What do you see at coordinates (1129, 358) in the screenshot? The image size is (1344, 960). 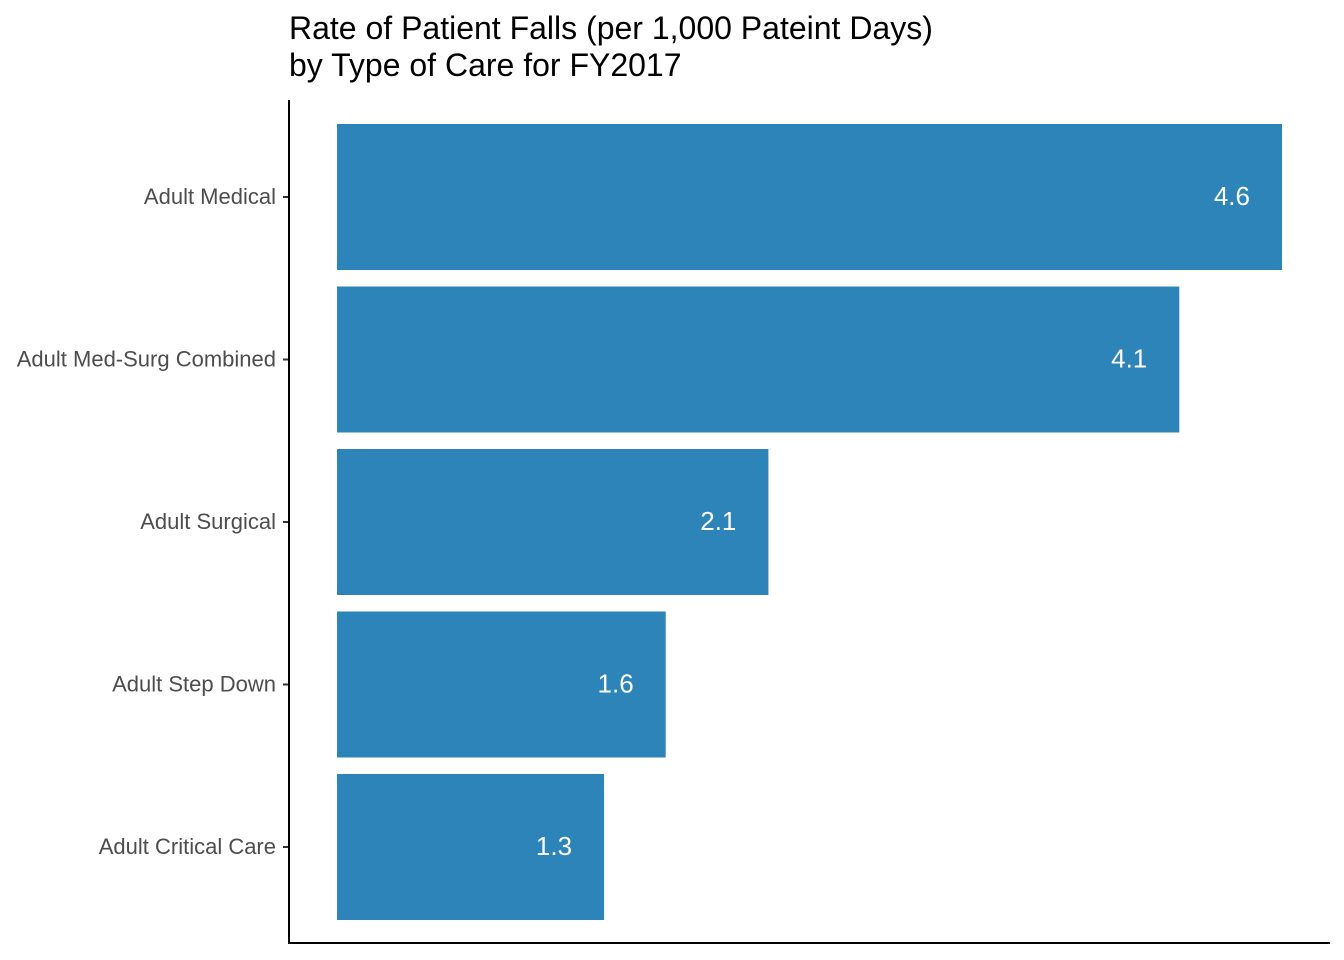 I see `data-label: 4.1` at bounding box center [1129, 358].